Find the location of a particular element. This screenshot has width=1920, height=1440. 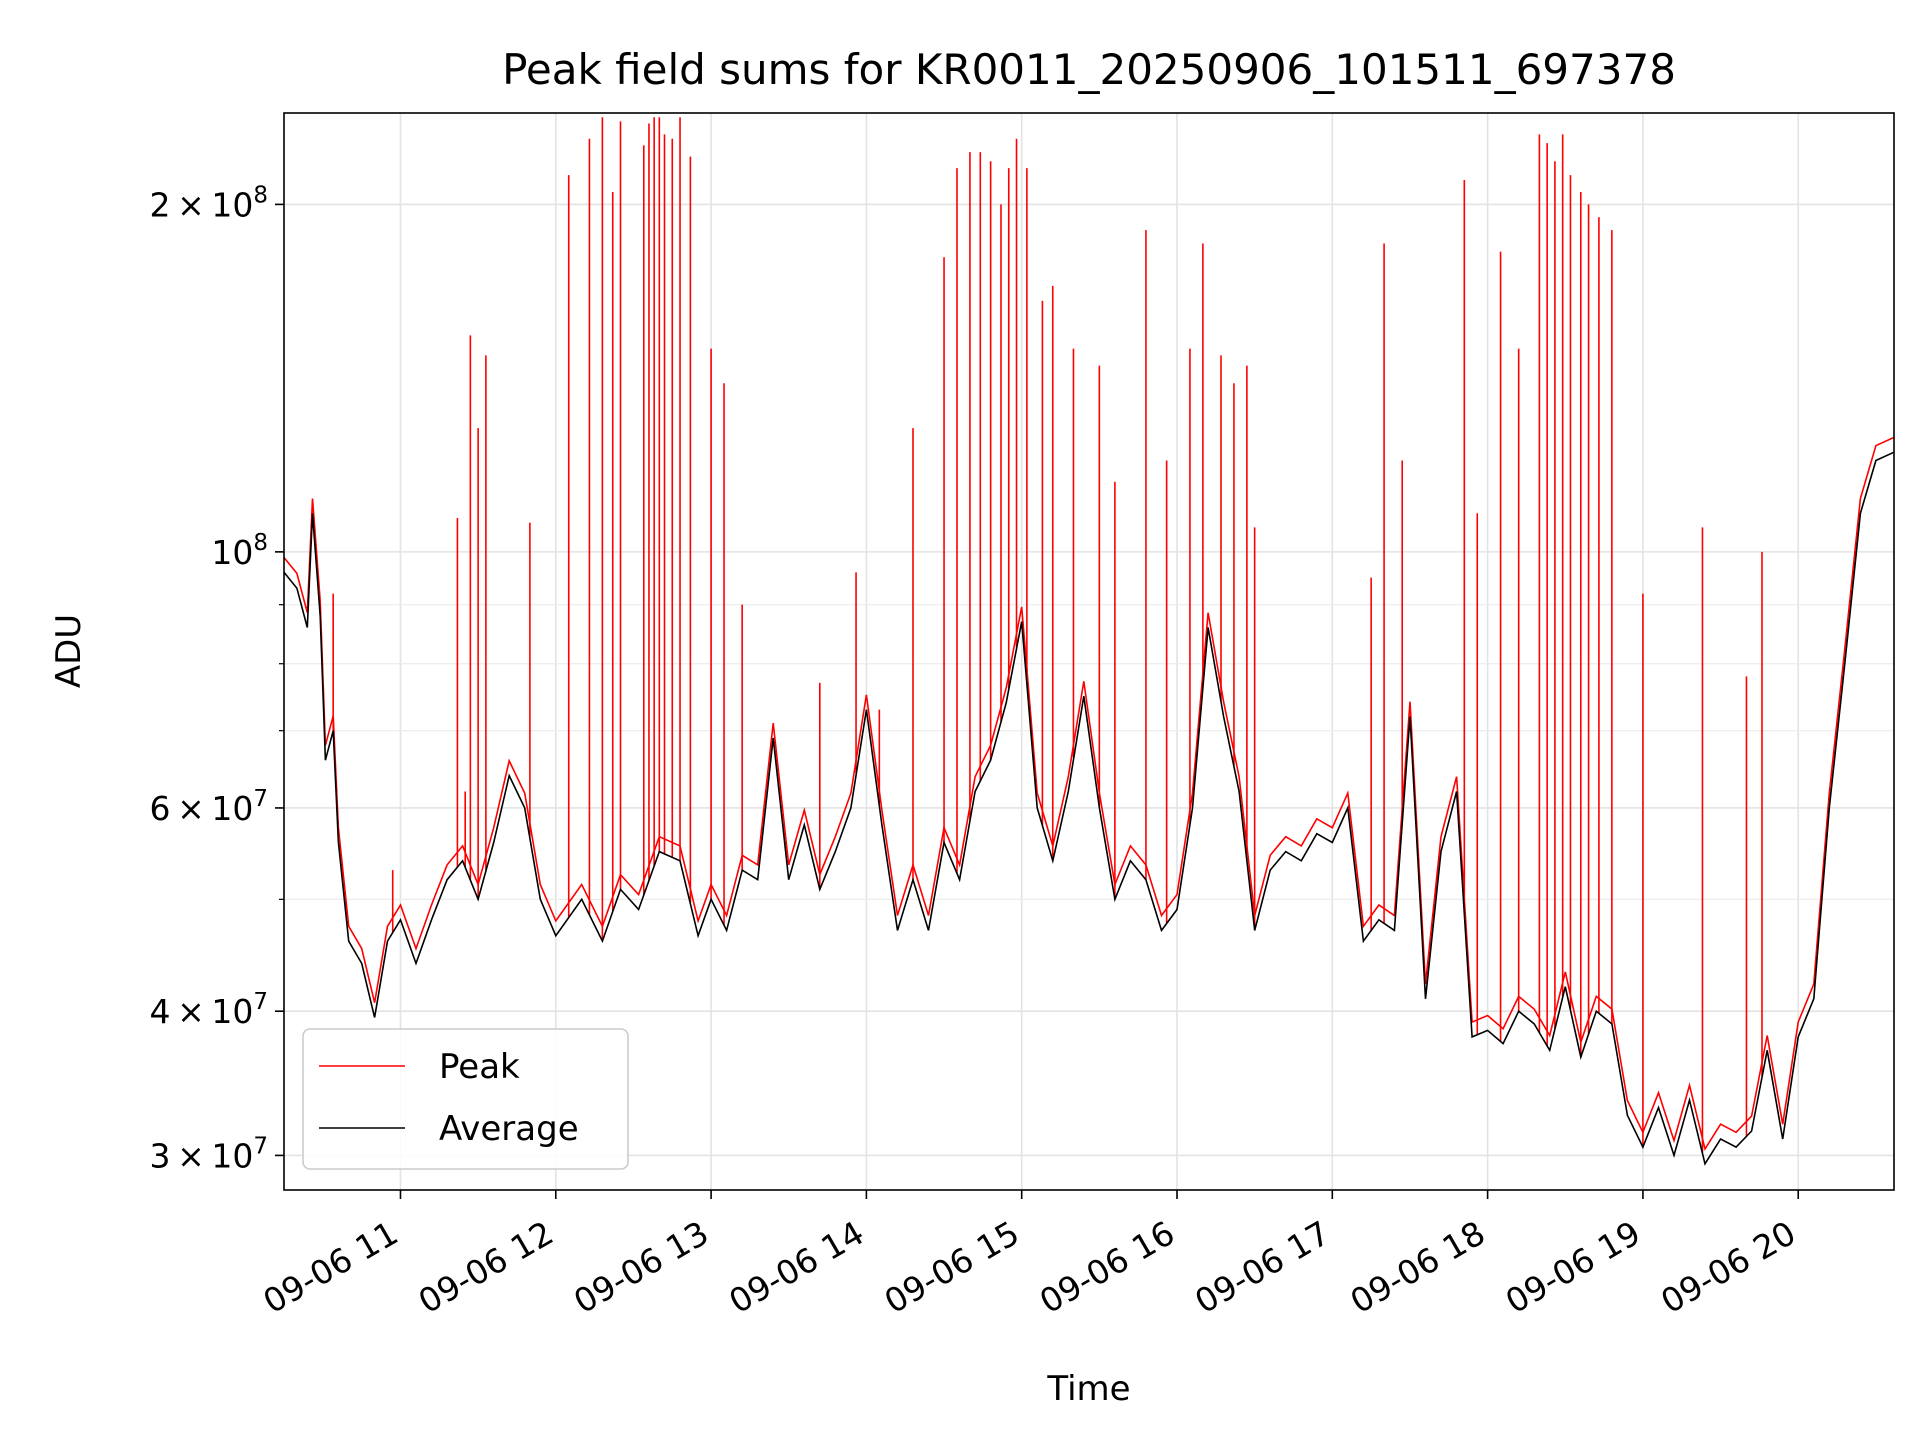

y-tick-label: 6 × 107 is located at coordinates (209, 807).